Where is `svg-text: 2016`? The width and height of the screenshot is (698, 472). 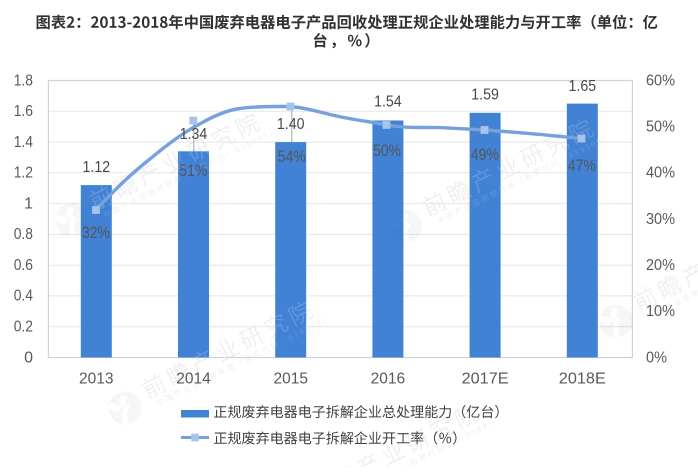
svg-text: 2016 is located at coordinates (388, 378).